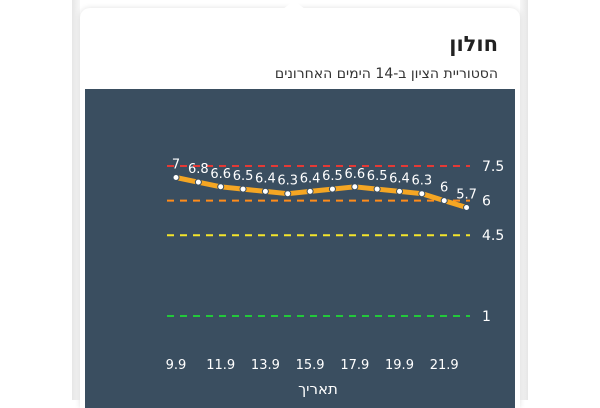 The width and height of the screenshot is (600, 408). I want to click on x-tick-label: 21.9, so click(444, 365).